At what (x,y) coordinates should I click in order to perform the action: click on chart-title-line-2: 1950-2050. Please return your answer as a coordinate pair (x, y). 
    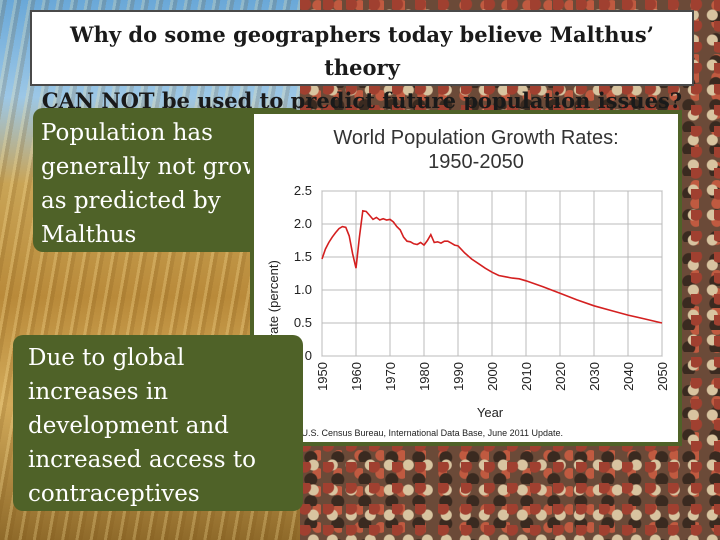
    Looking at the image, I should click on (476, 162).